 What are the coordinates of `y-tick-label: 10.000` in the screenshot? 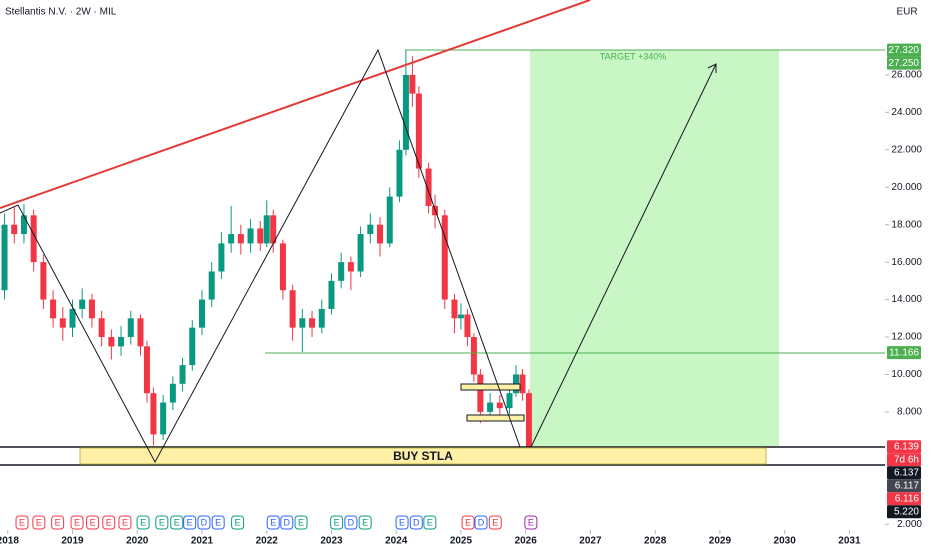 It's located at (906, 374).